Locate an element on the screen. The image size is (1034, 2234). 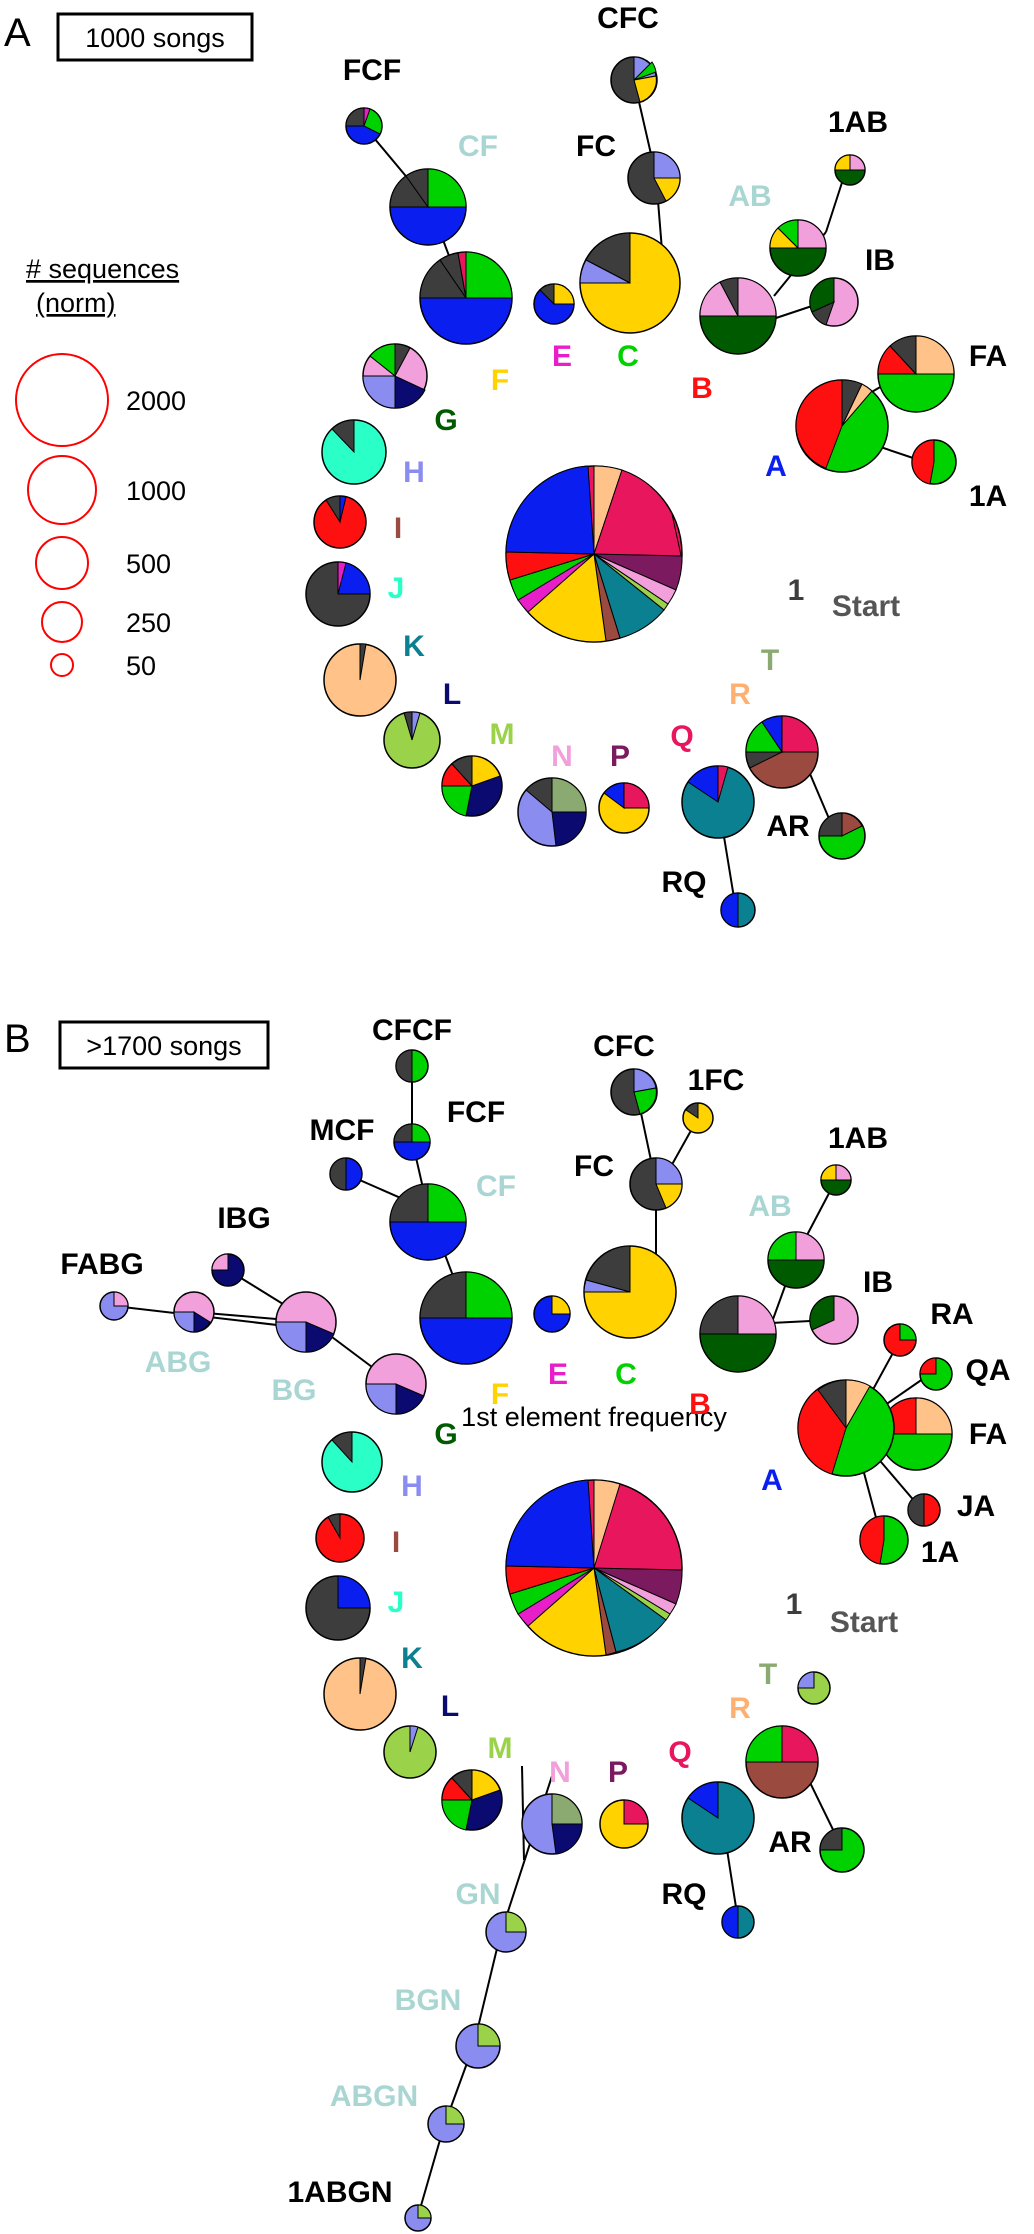
pie-a-c is located at coordinates (630, 283).